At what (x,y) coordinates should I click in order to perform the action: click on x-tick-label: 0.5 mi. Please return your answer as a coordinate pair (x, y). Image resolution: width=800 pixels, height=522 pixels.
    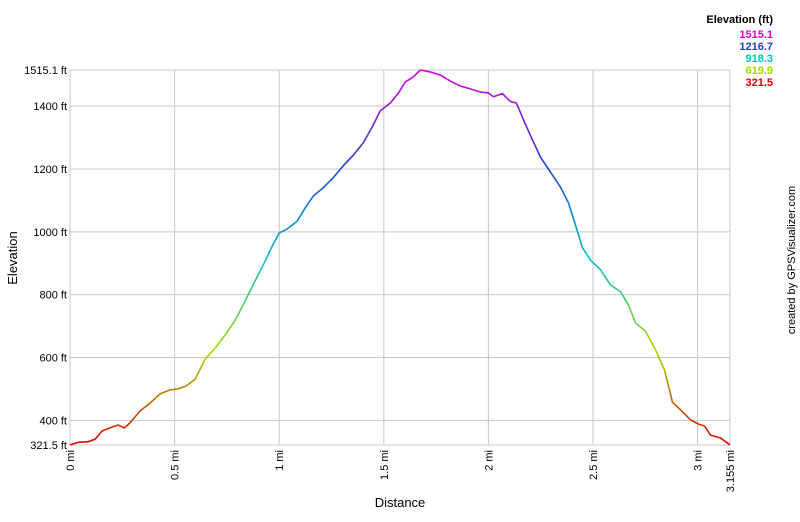
    Looking at the image, I should click on (176, 465).